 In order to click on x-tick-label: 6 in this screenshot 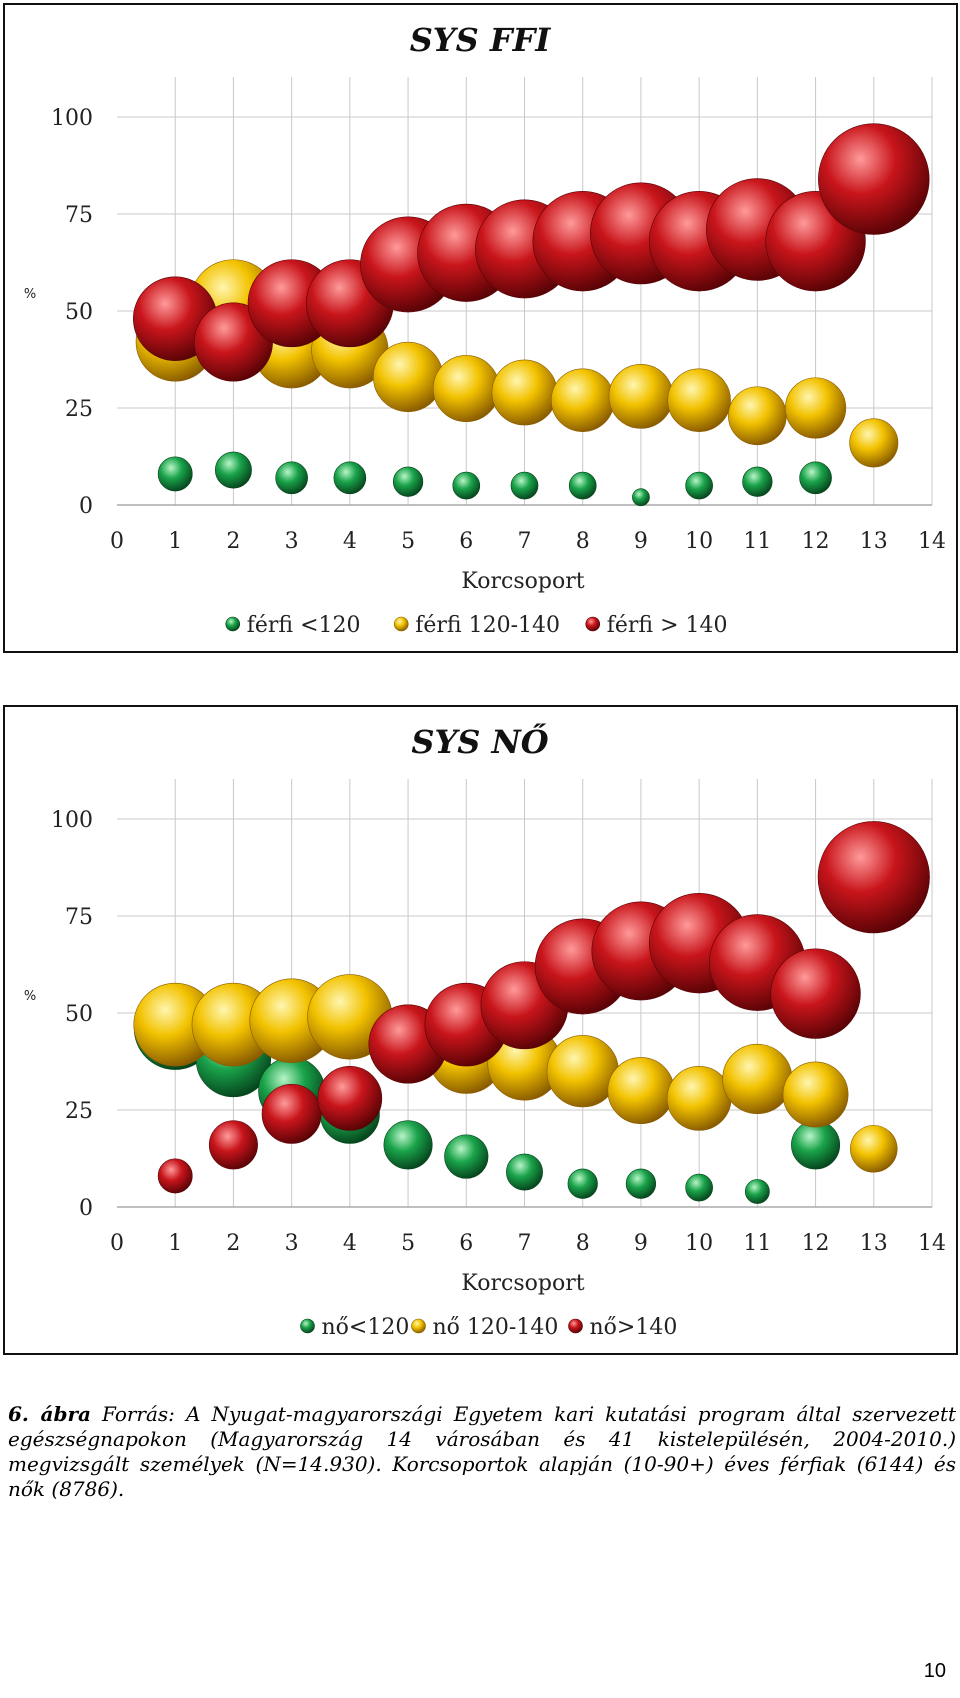, I will do `click(466, 1243)`.